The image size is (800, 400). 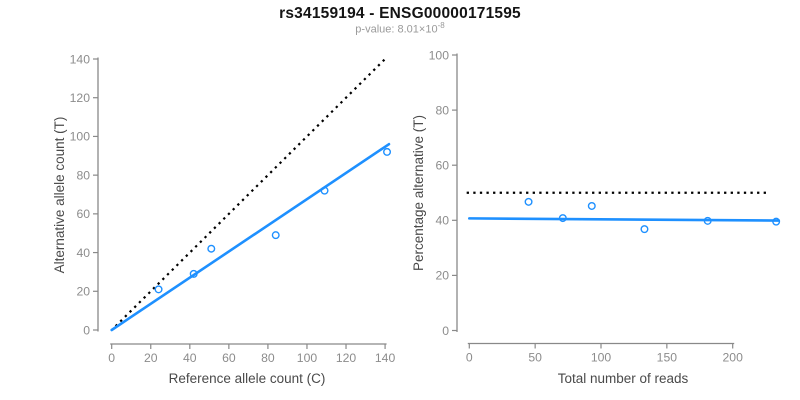 What do you see at coordinates (268, 358) in the screenshot?
I see `x-tick-label: 80` at bounding box center [268, 358].